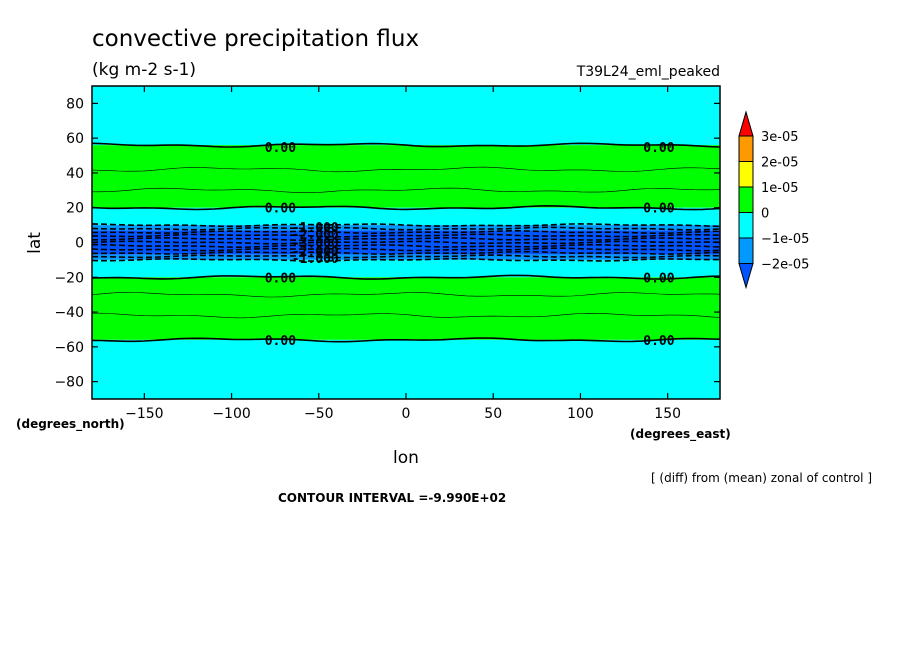 The height and width of the screenshot is (654, 904). Describe the element at coordinates (144, 414) in the screenshot. I see `x-tick-label-0: −150` at that location.